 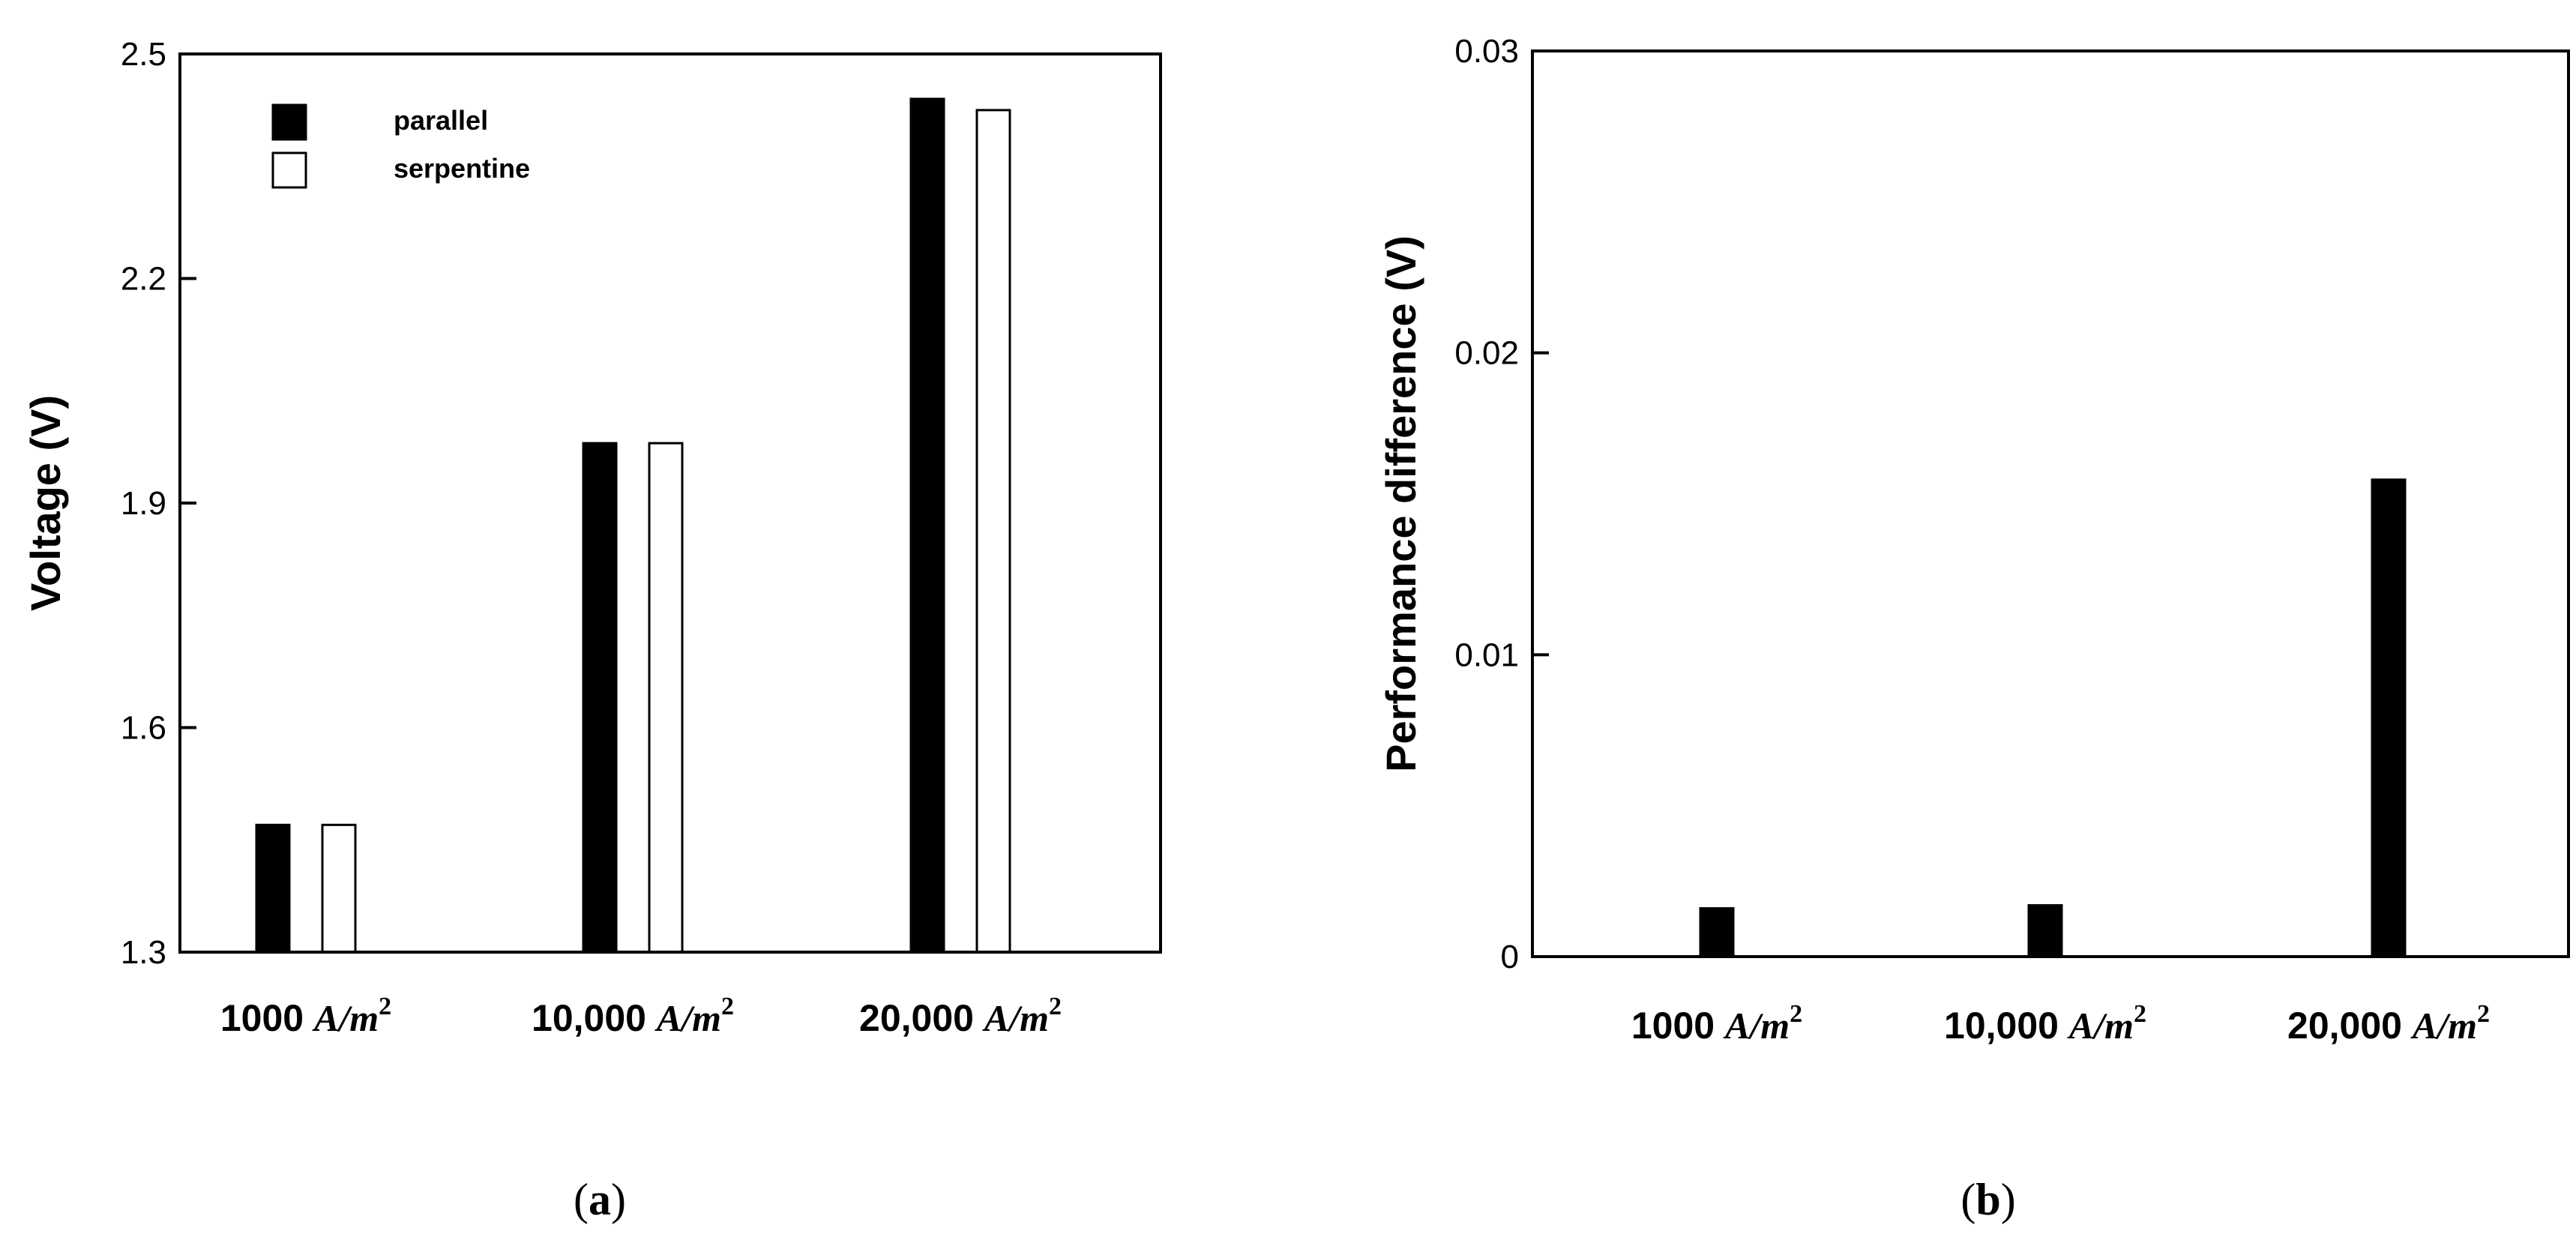 What do you see at coordinates (1510, 957) in the screenshot?
I see `y-tick-label: 0` at bounding box center [1510, 957].